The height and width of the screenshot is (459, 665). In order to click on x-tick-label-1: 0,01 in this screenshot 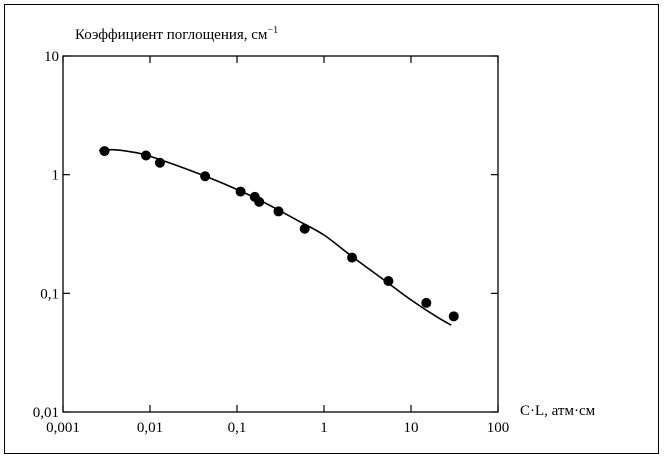, I will do `click(150, 428)`.